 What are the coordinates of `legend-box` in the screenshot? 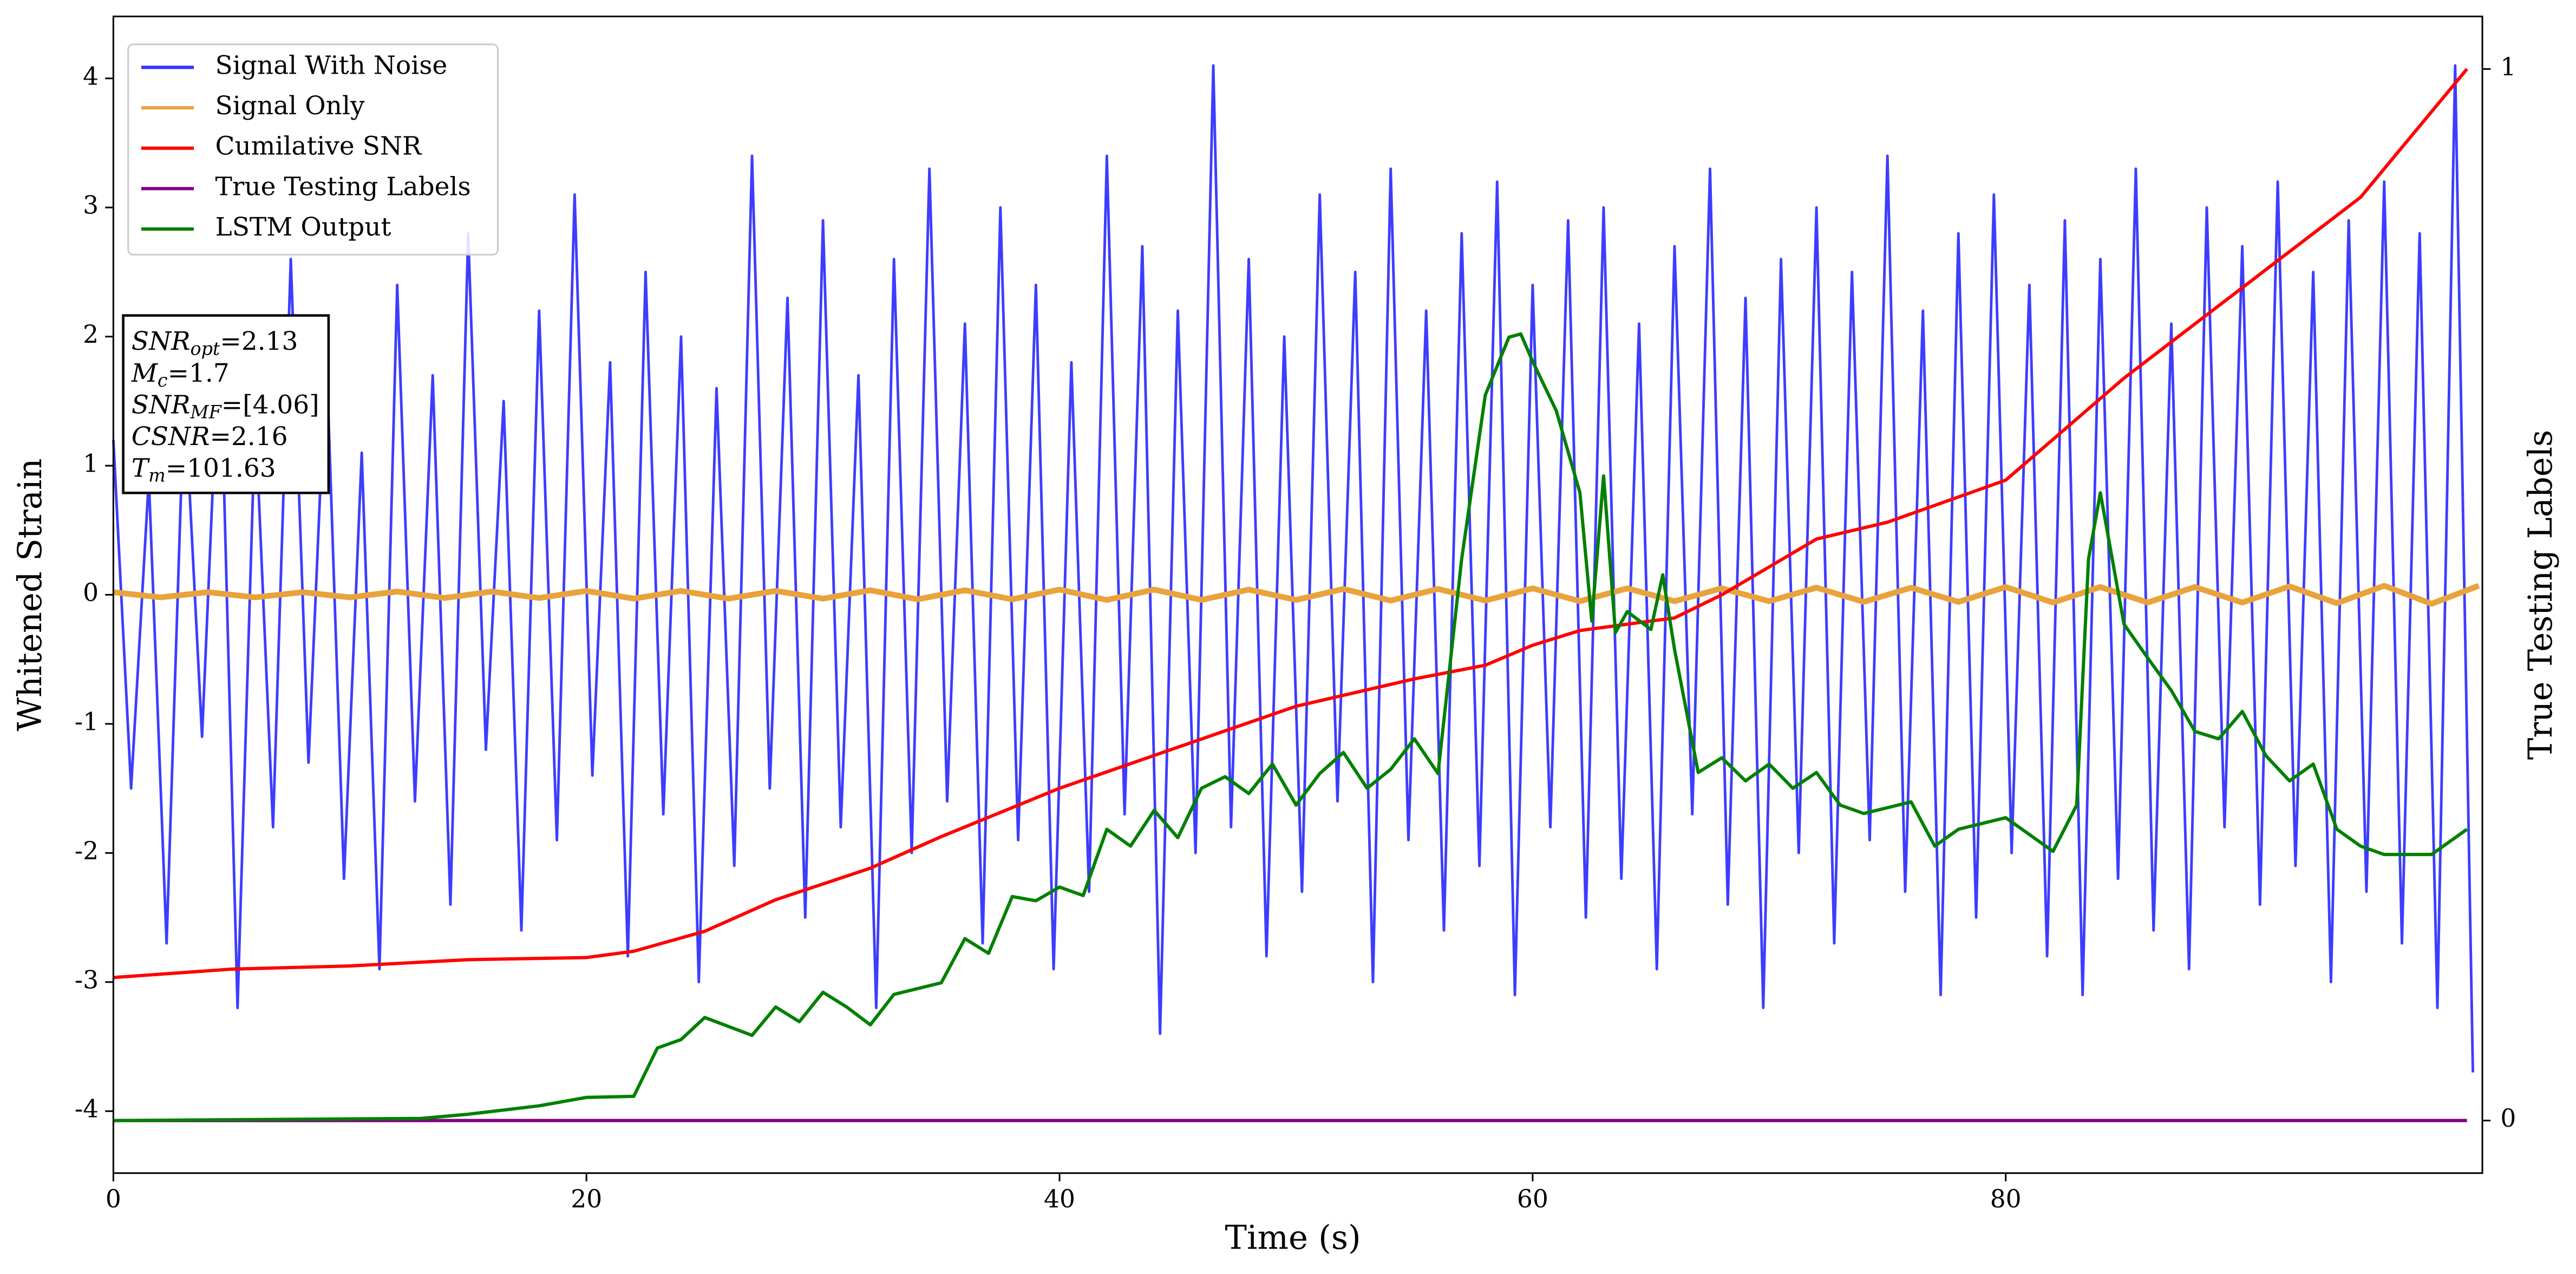 It's located at (313, 149).